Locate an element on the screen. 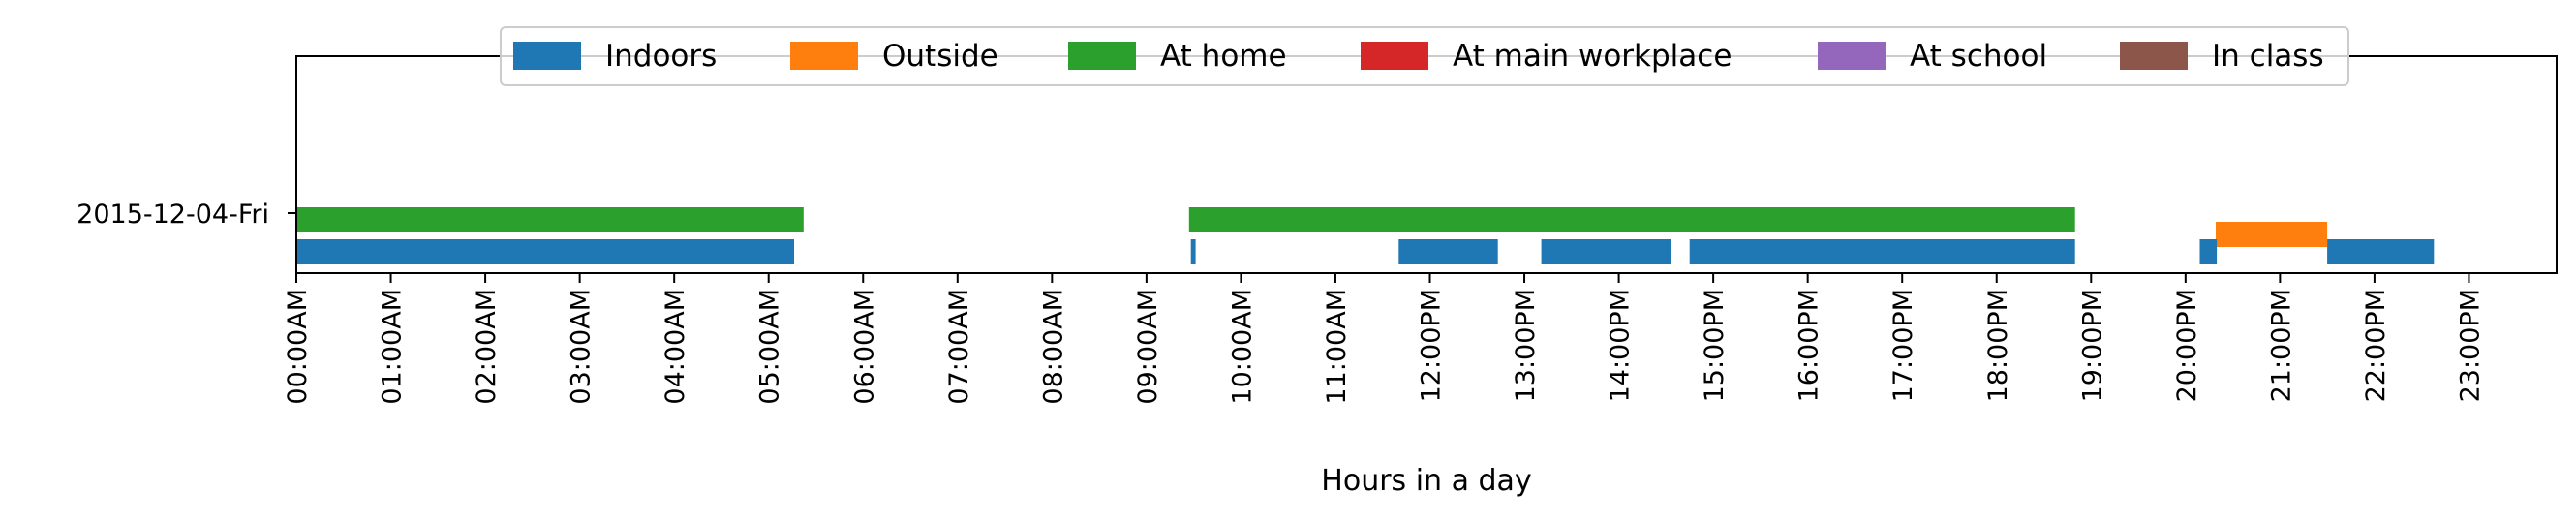 The height and width of the screenshot is (523, 2576). x-tick-label: 00:00AM is located at coordinates (298, 347).